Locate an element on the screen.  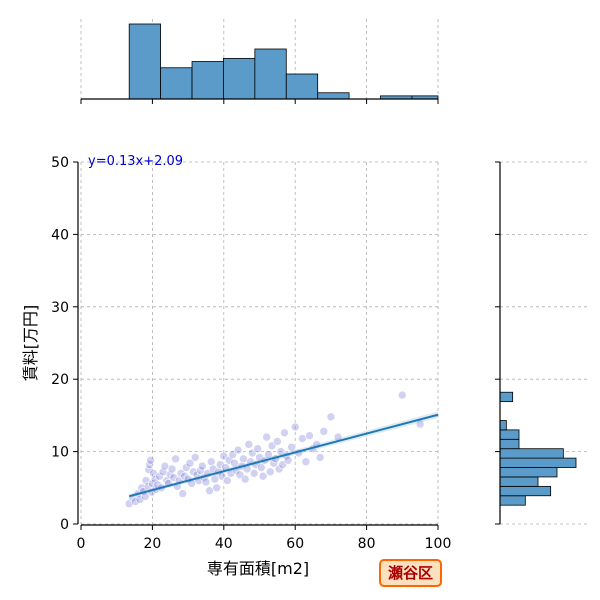
y-tick-label: 50 is located at coordinates (60, 163).